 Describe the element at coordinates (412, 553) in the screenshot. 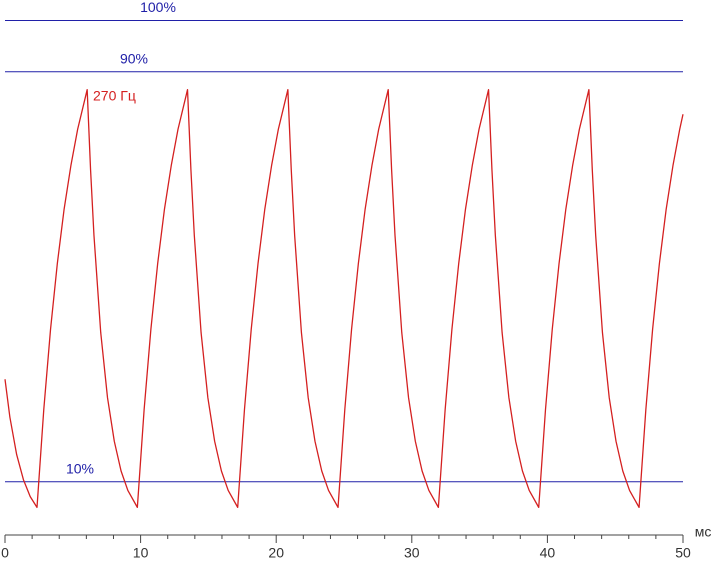

I see `x-tick-label: 30` at that location.